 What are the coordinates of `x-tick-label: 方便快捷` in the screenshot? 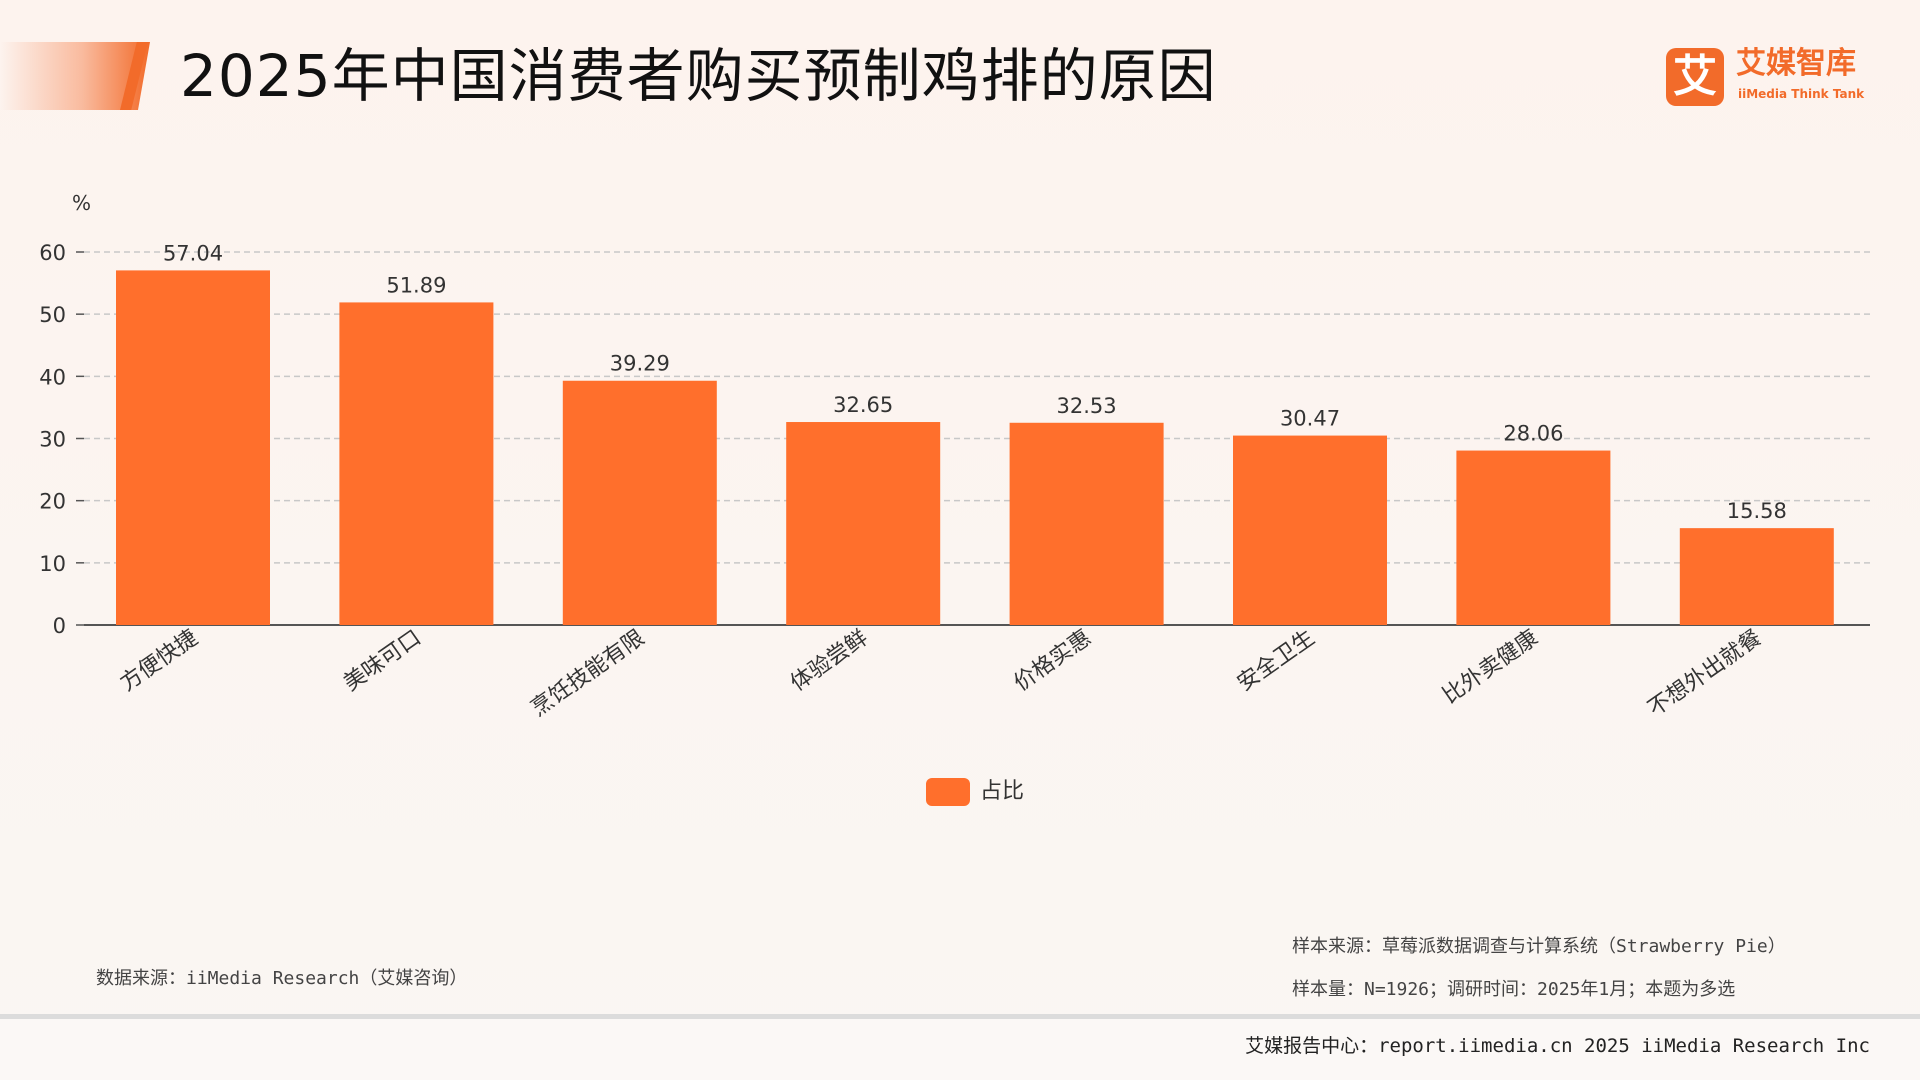 It's located at (159, 660).